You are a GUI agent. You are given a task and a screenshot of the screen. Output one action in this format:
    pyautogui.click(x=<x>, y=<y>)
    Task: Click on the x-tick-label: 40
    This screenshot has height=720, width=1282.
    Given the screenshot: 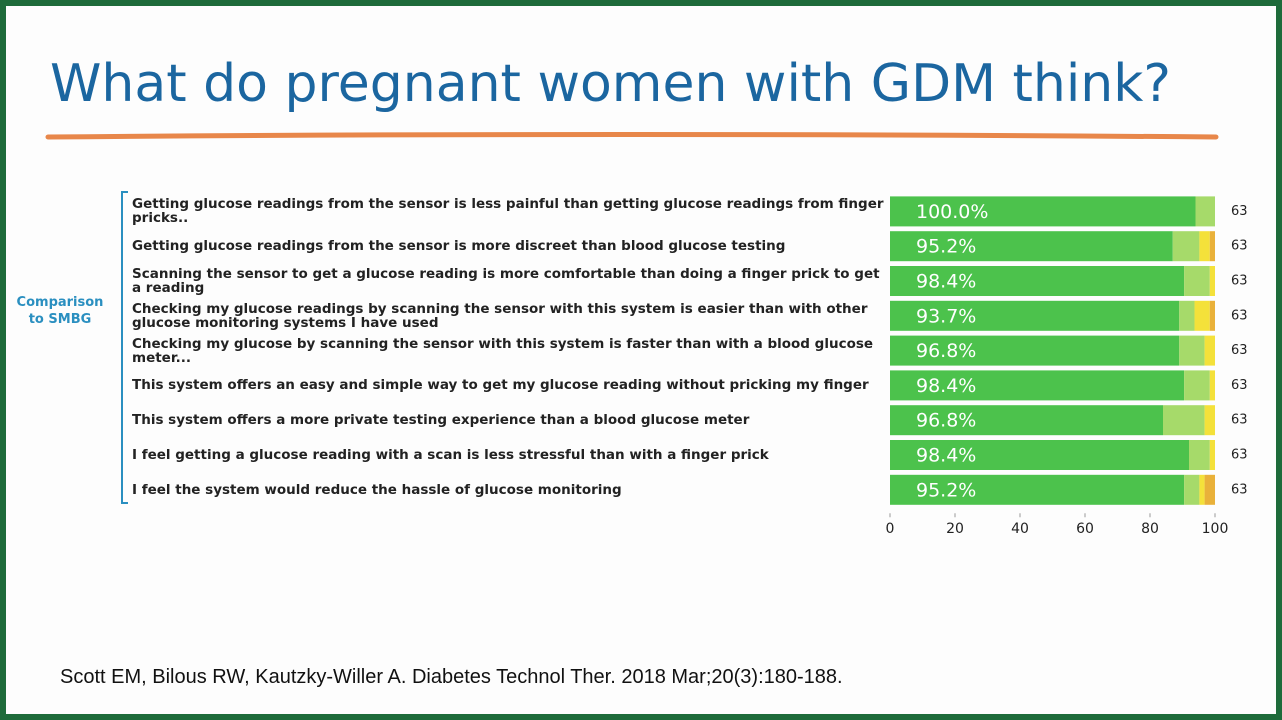 What is the action you would take?
    pyautogui.click(x=1020, y=529)
    